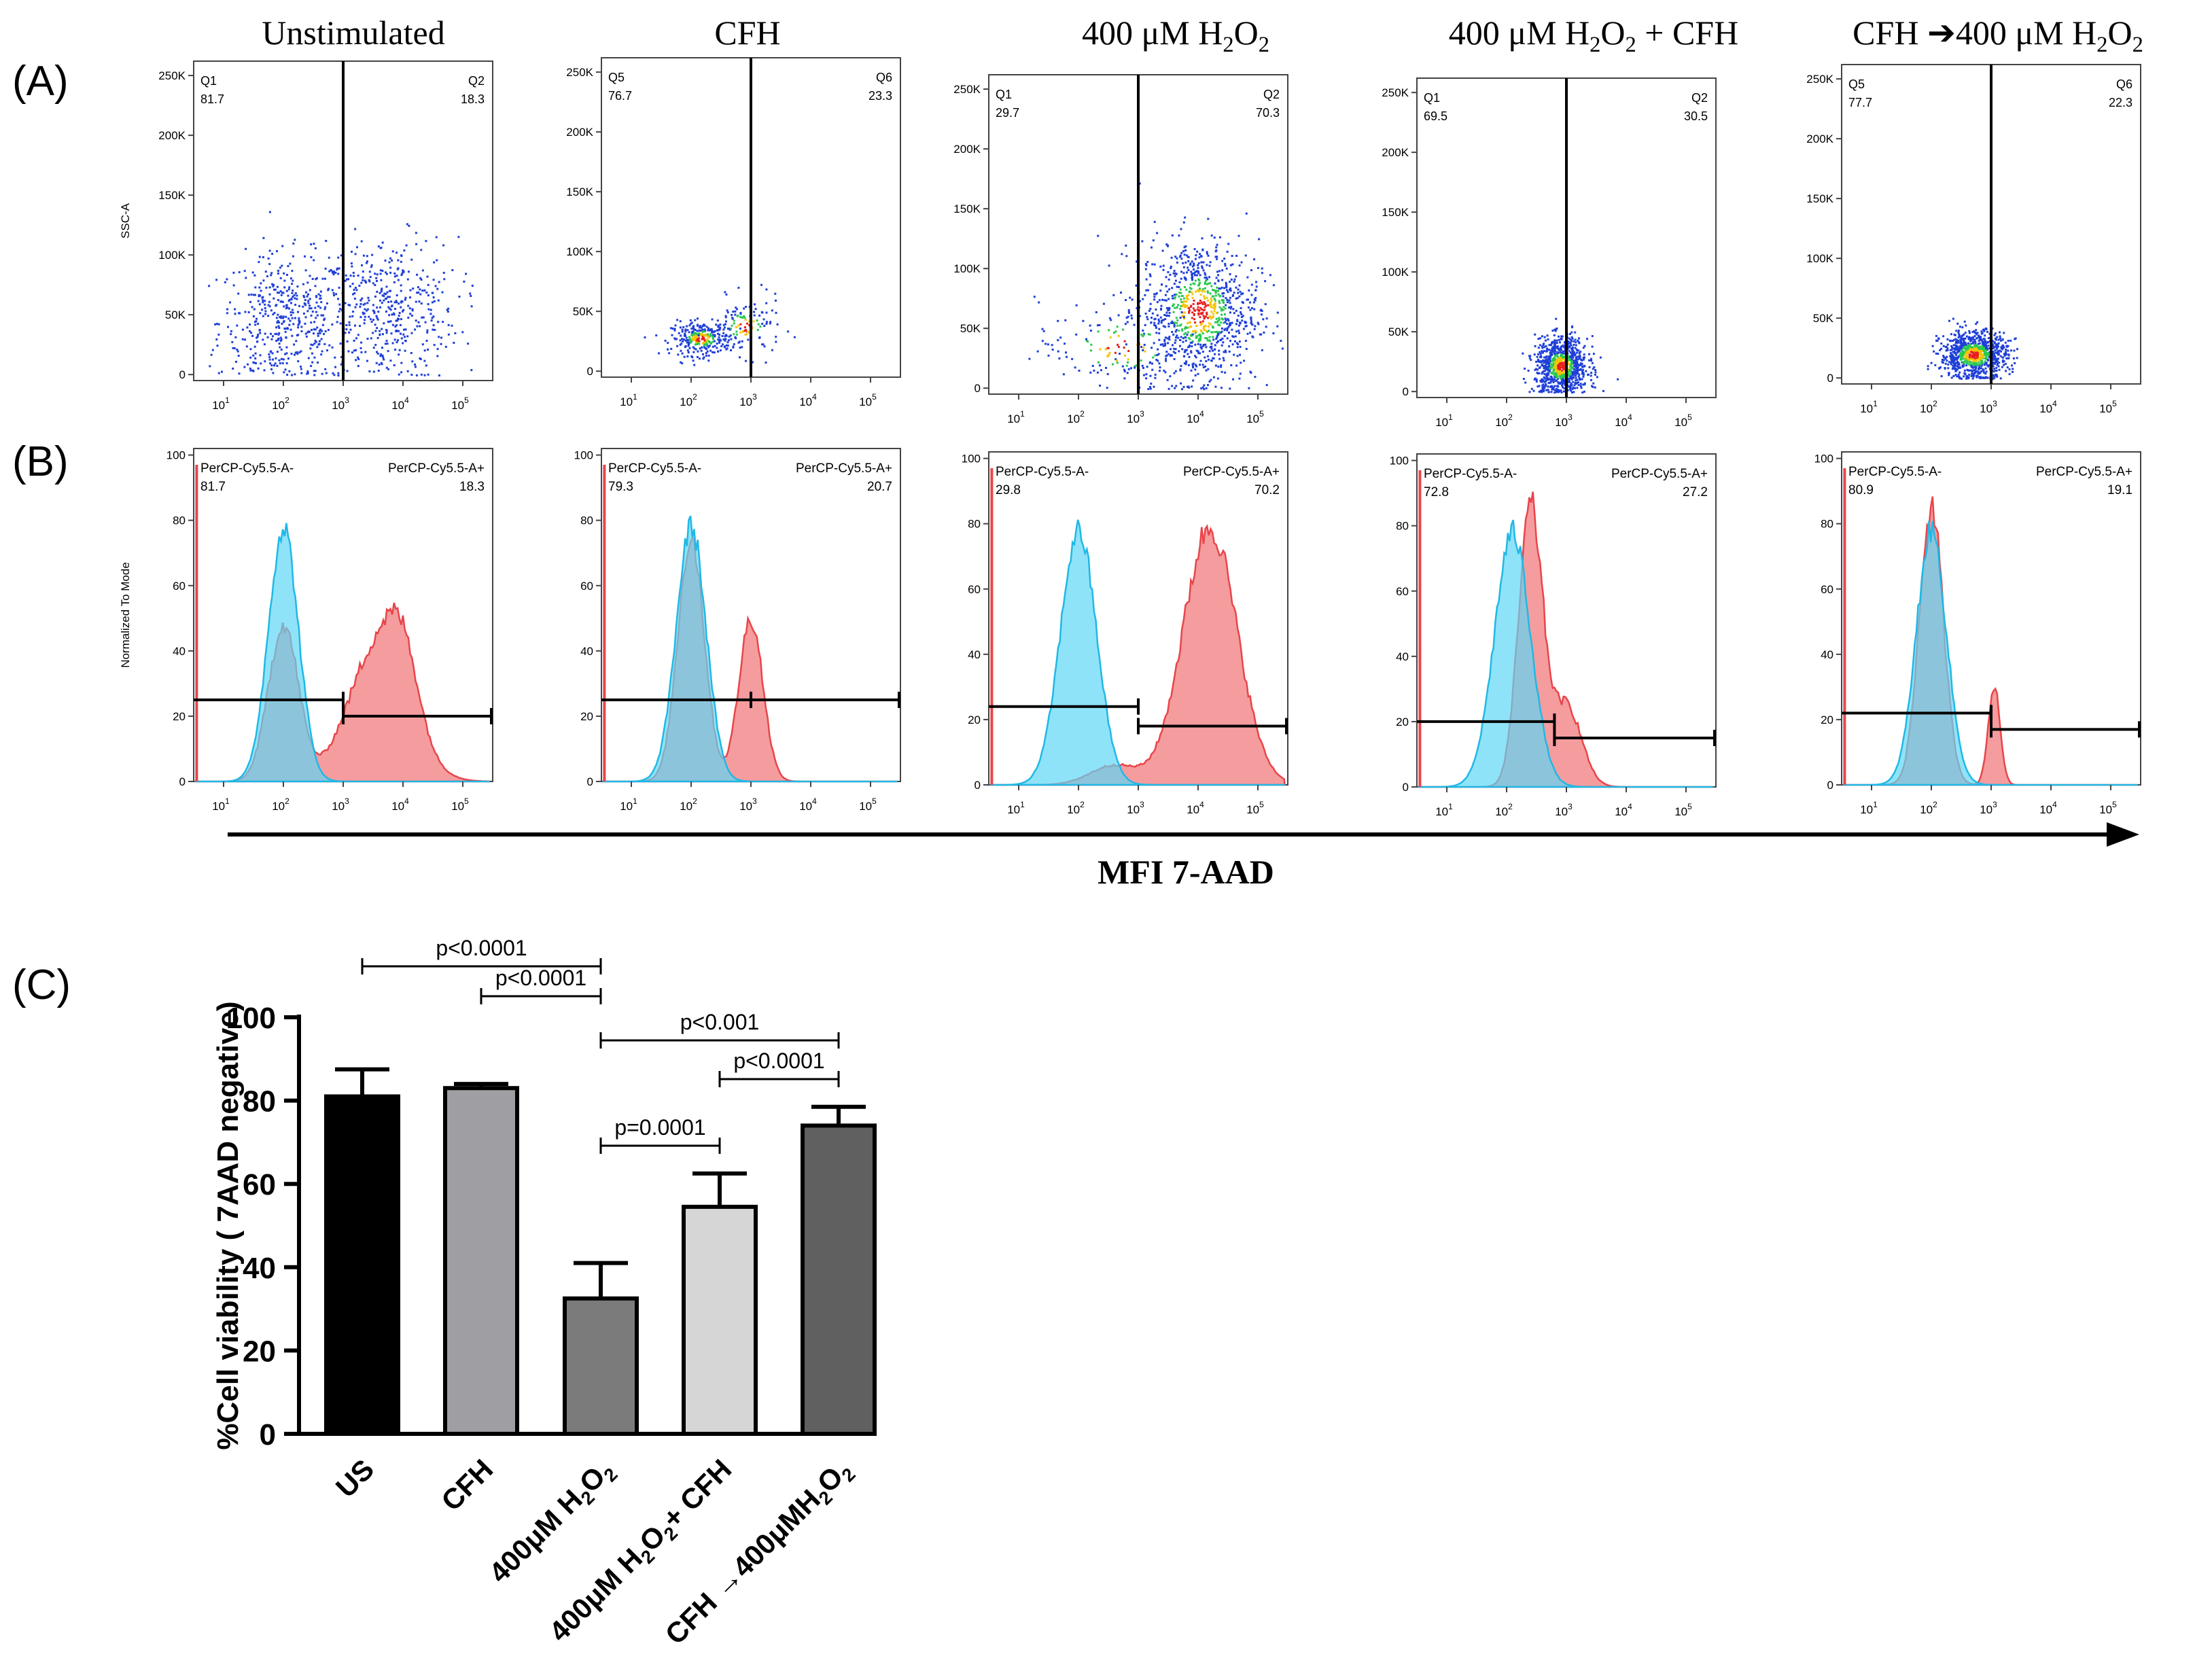 This screenshot has width=2212, height=1671. Describe the element at coordinates (1137, 653) in the screenshot. I see `control-histogram` at that location.